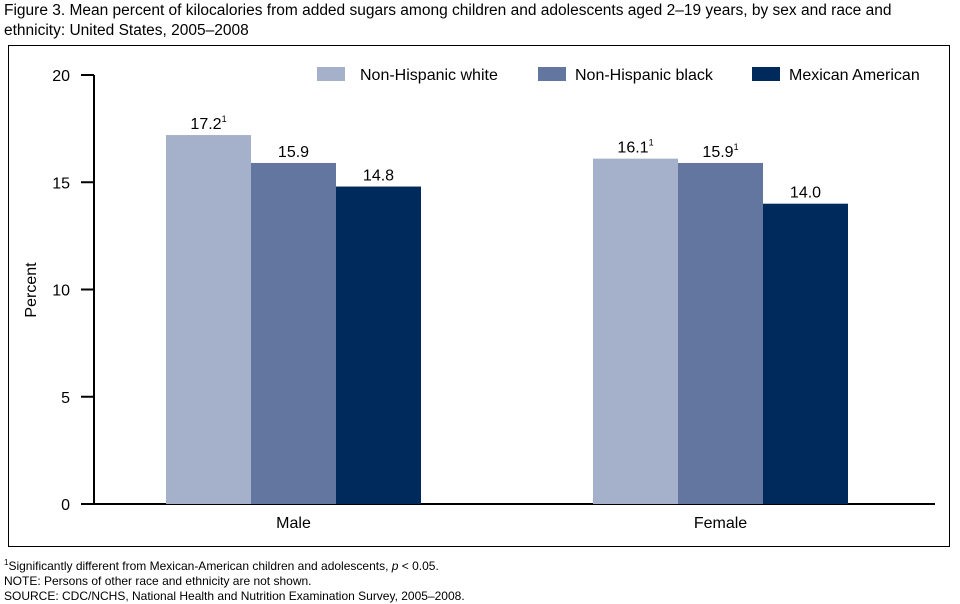 The height and width of the screenshot is (604, 960). Describe the element at coordinates (429, 75) in the screenshot. I see `legend-label: Non-Hispanic white` at that location.